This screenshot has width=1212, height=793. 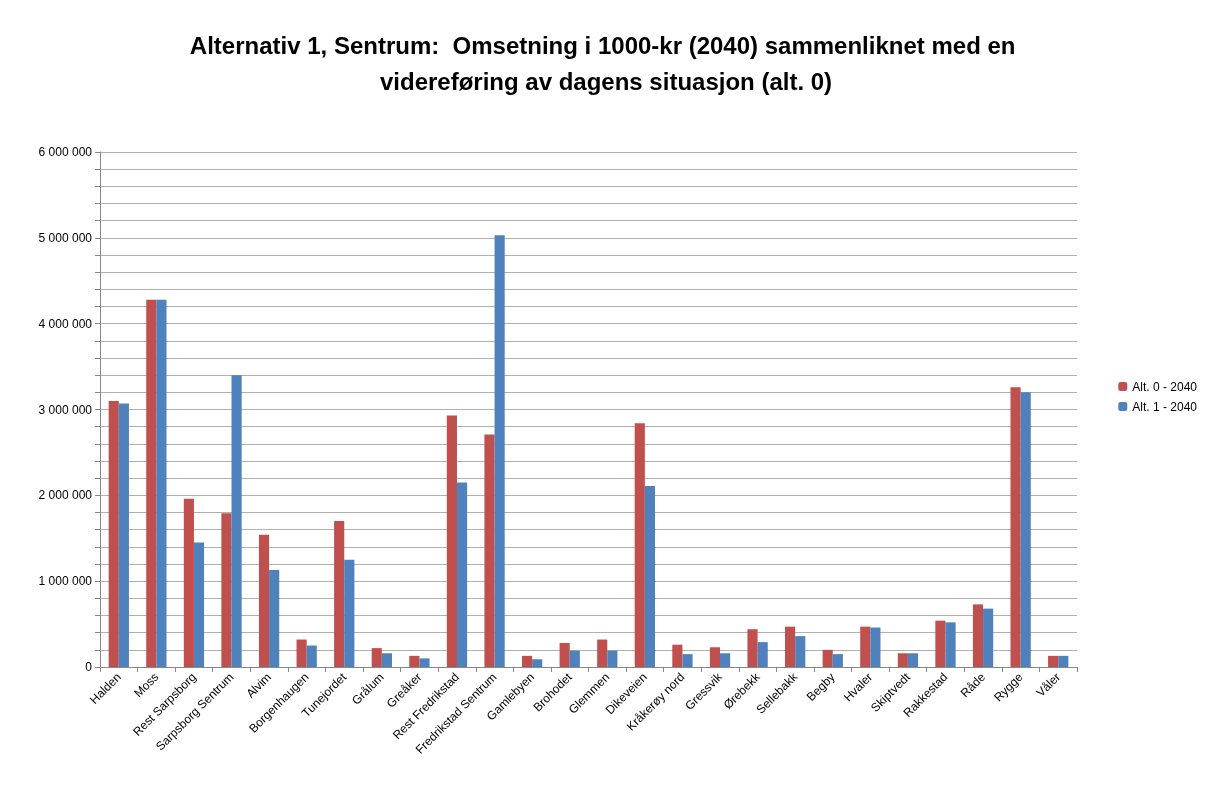 What do you see at coordinates (65, 323) in the screenshot?
I see `y-tick-label: 4 000 000` at bounding box center [65, 323].